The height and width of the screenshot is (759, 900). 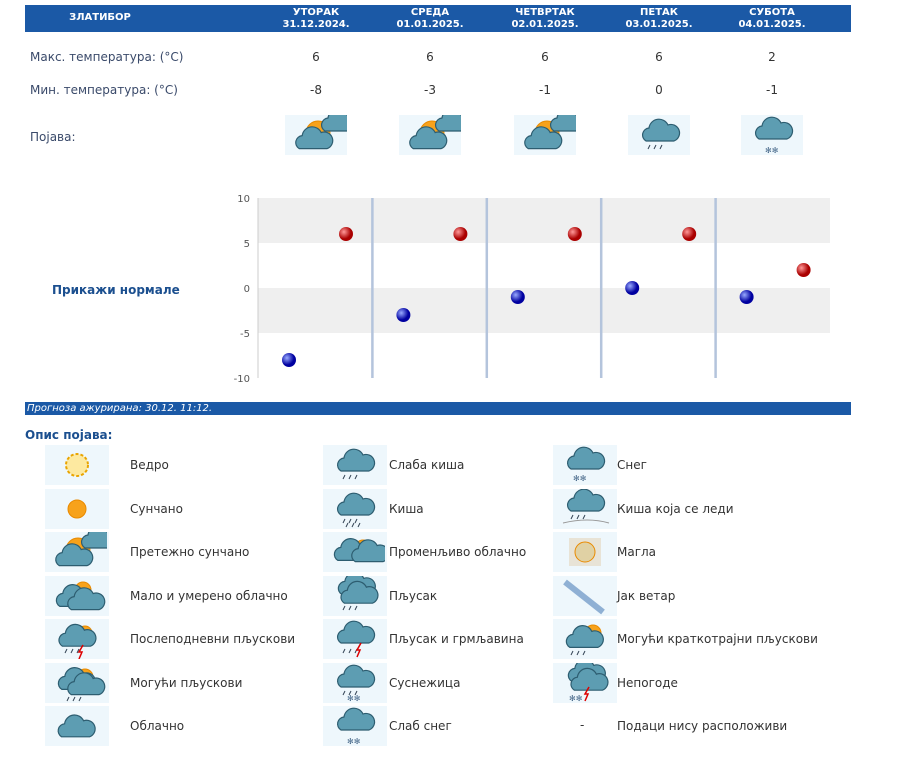 I want to click on sleet-icon: ✻✻, so click(x=355, y=682).